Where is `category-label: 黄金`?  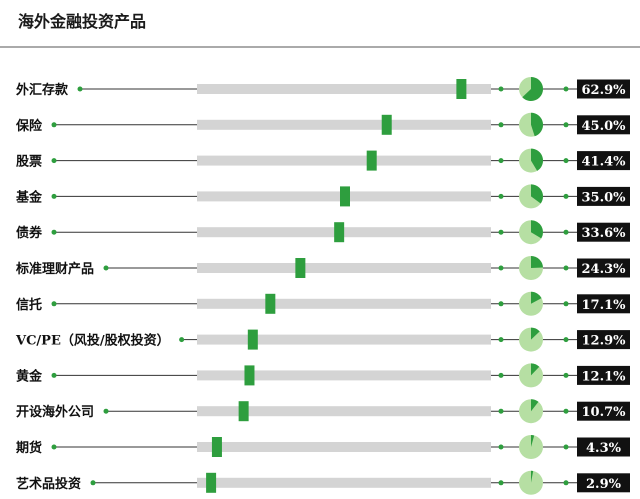
category-label: 黄金 is located at coordinates (29, 376).